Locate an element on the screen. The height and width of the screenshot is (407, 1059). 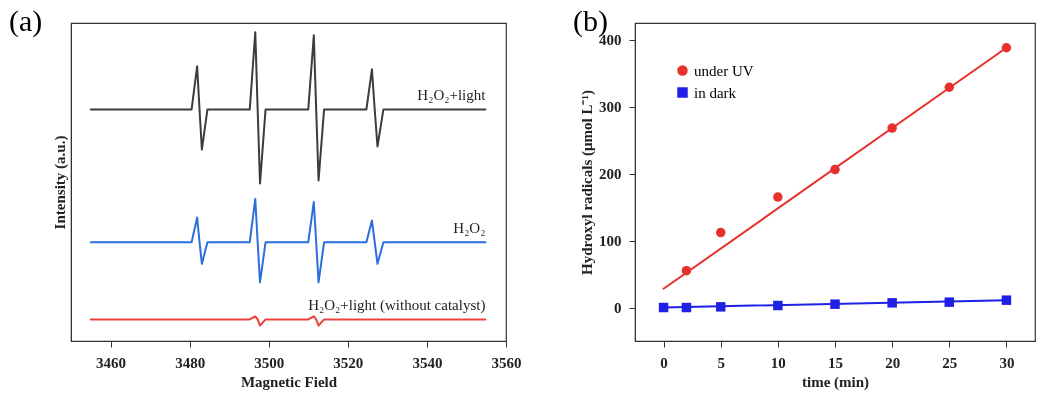
x-tick-label: 3540 is located at coordinates (427, 362).